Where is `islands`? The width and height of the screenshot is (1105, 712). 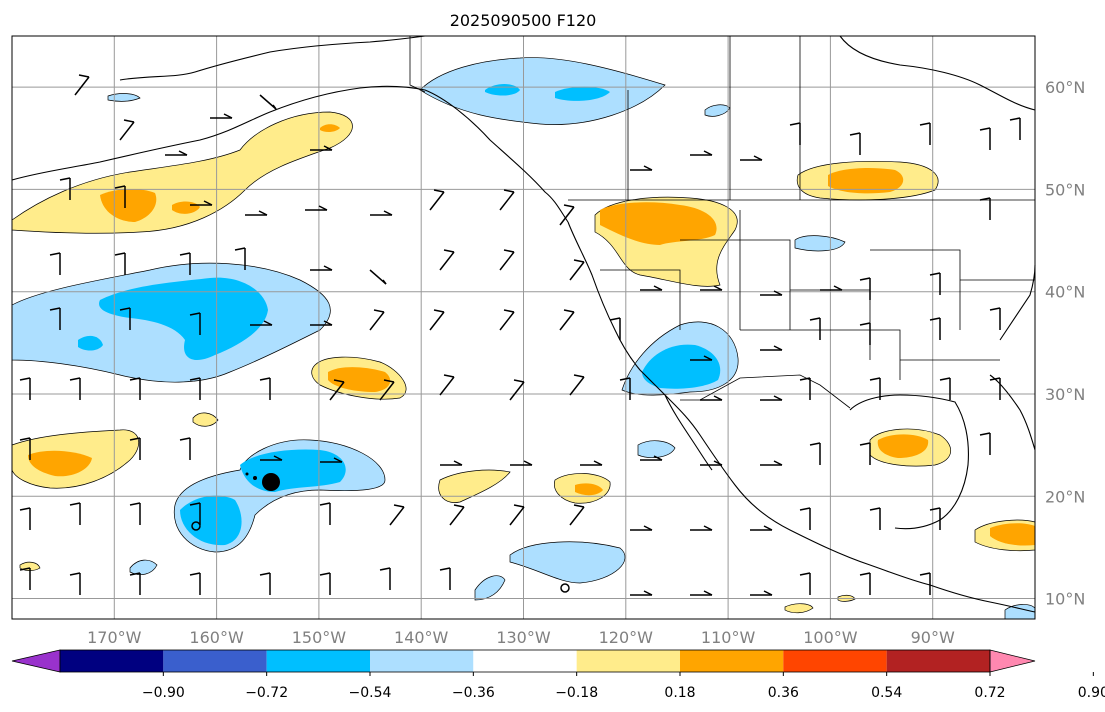 islands is located at coordinates (380, 532).